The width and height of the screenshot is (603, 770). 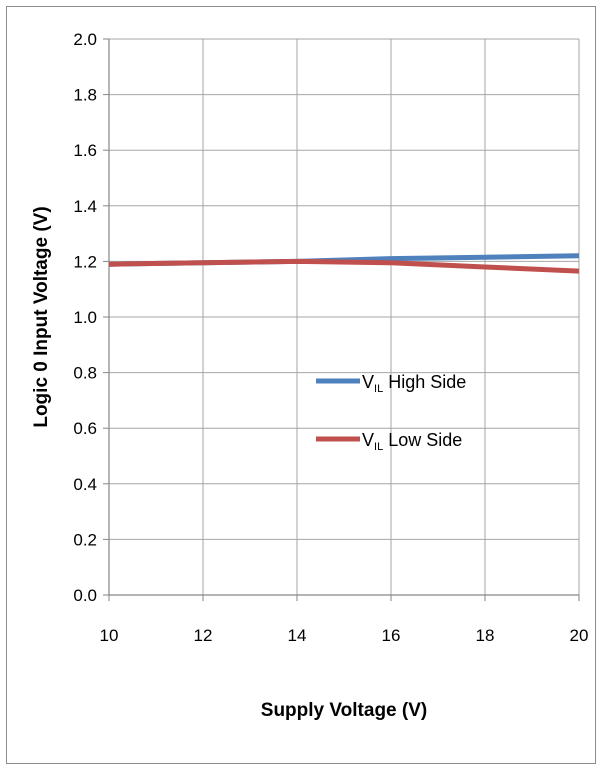 What do you see at coordinates (344, 710) in the screenshot?
I see `x-axis-title: Supply Voltage (V)` at bounding box center [344, 710].